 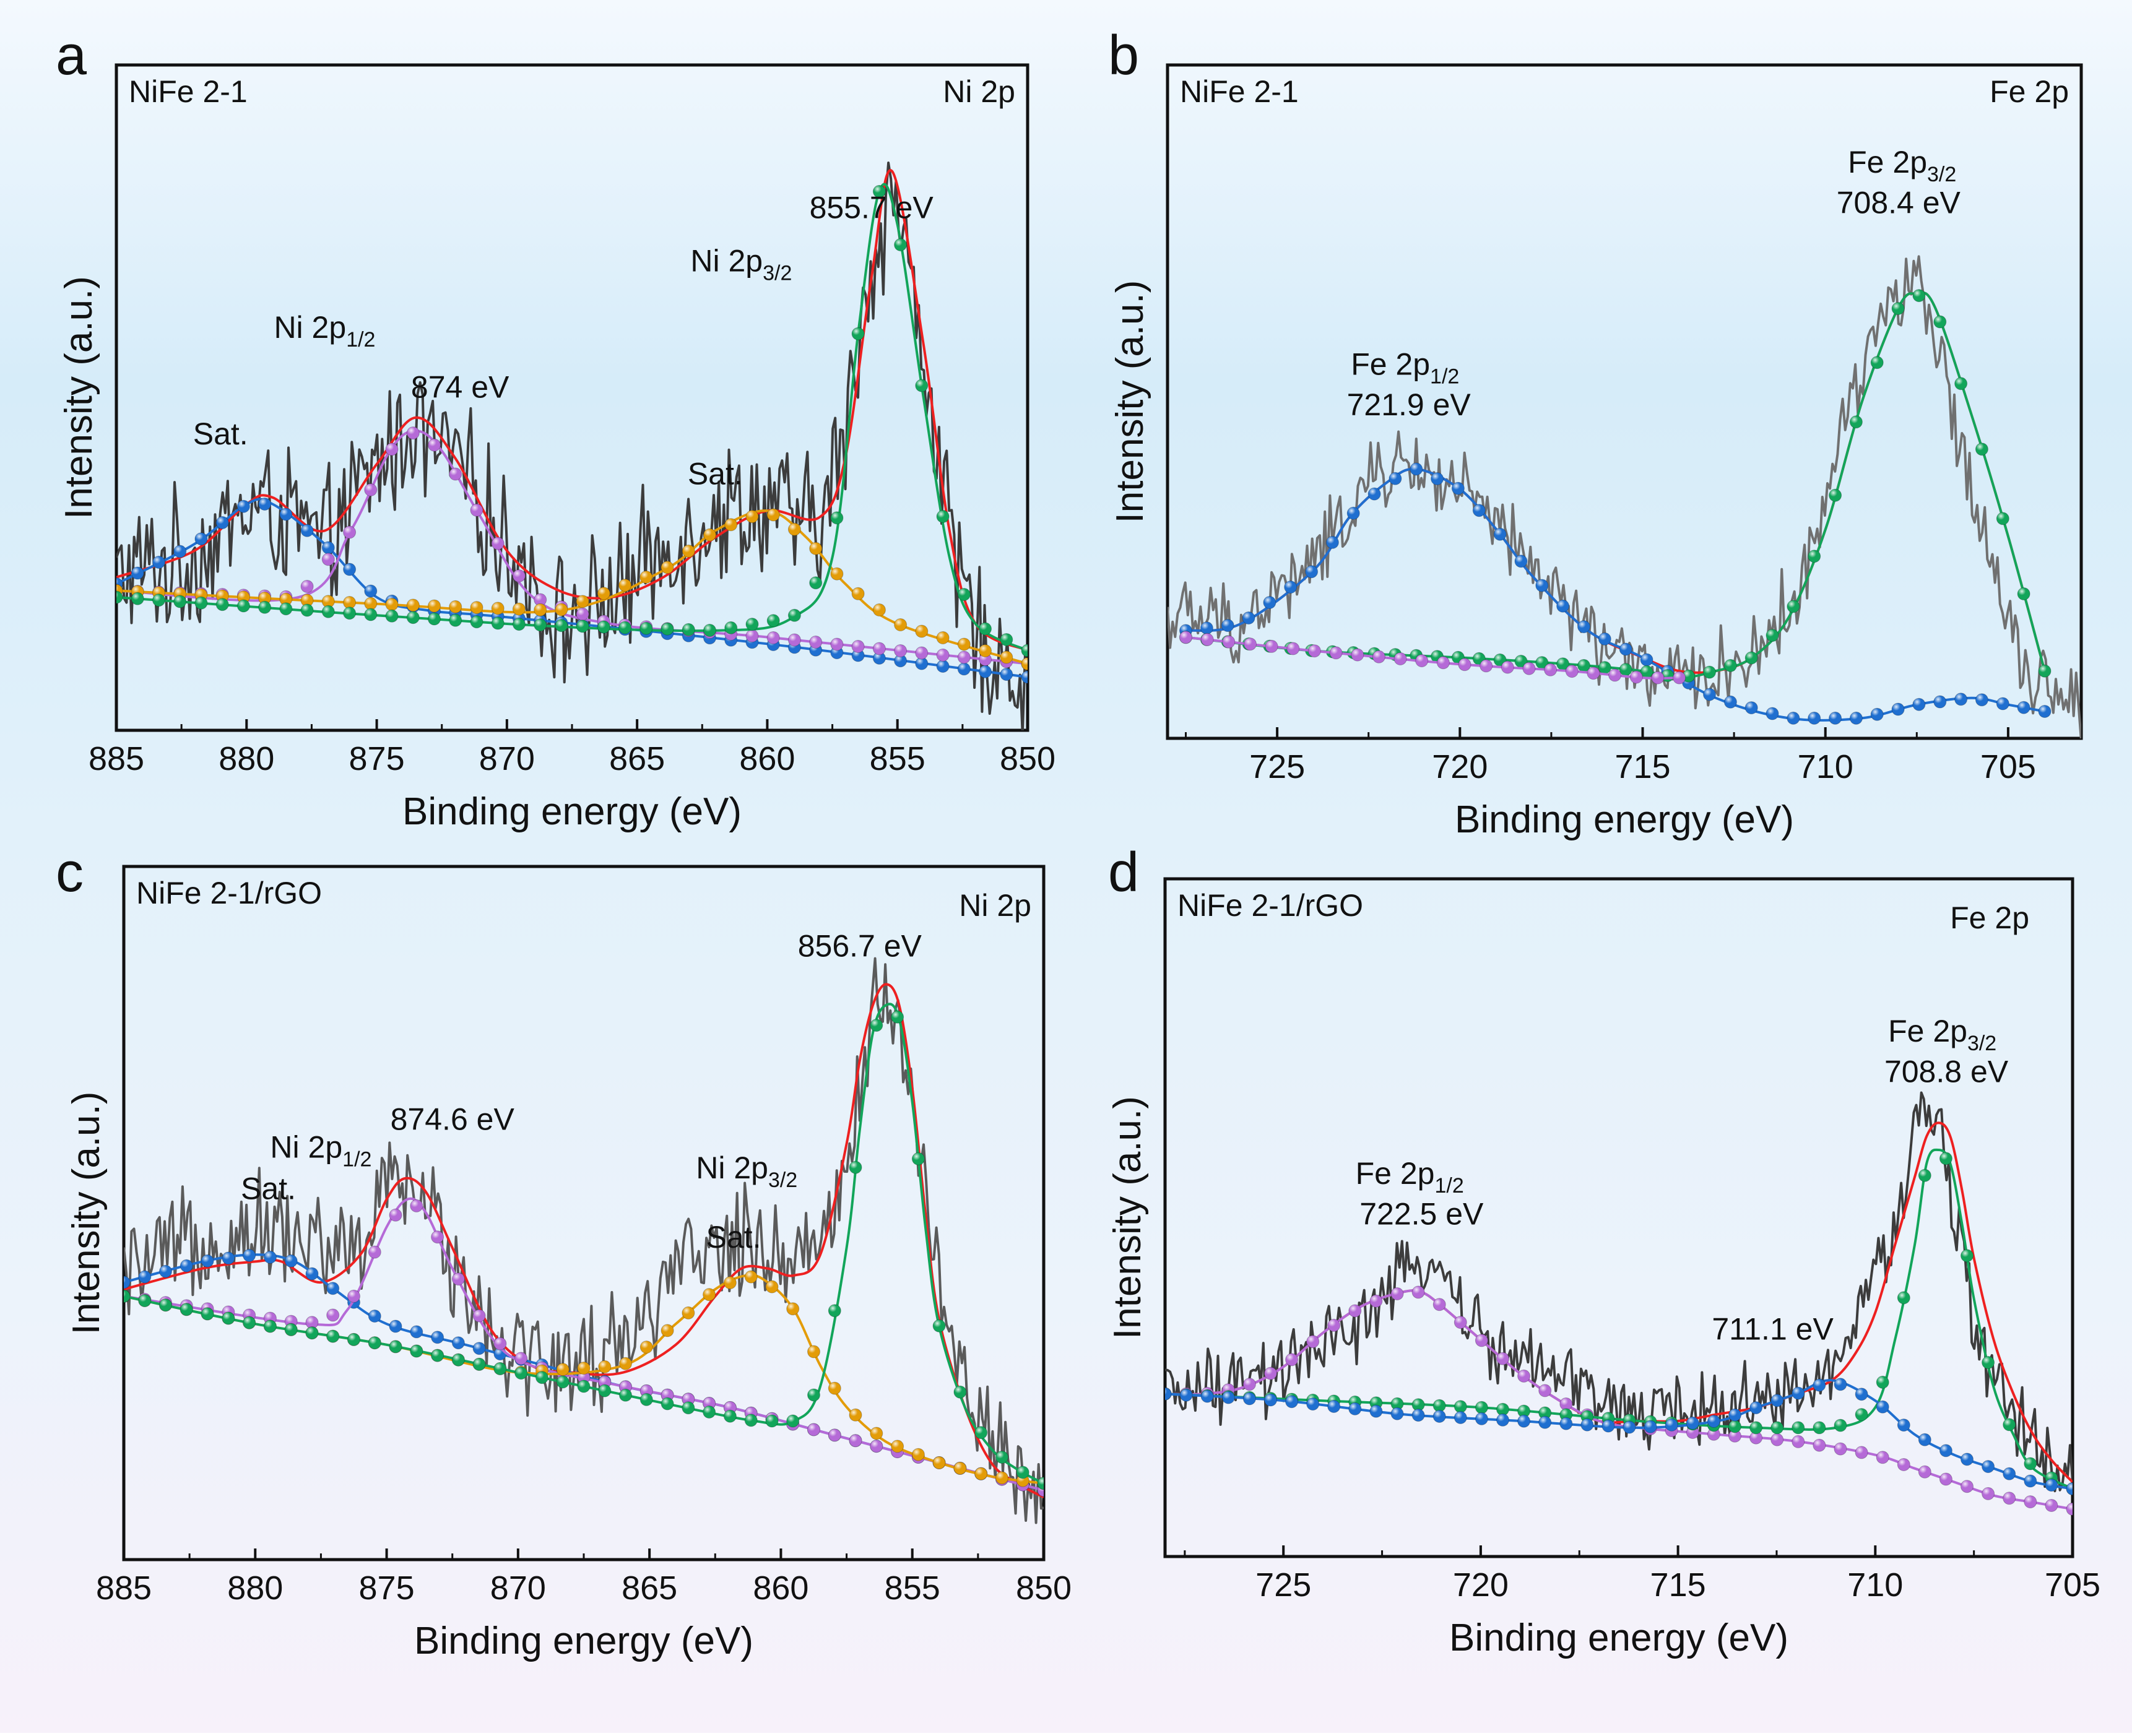 What do you see at coordinates (583, 1641) in the screenshot?
I see `x-axis-title: Binding energy (eV)` at bounding box center [583, 1641].